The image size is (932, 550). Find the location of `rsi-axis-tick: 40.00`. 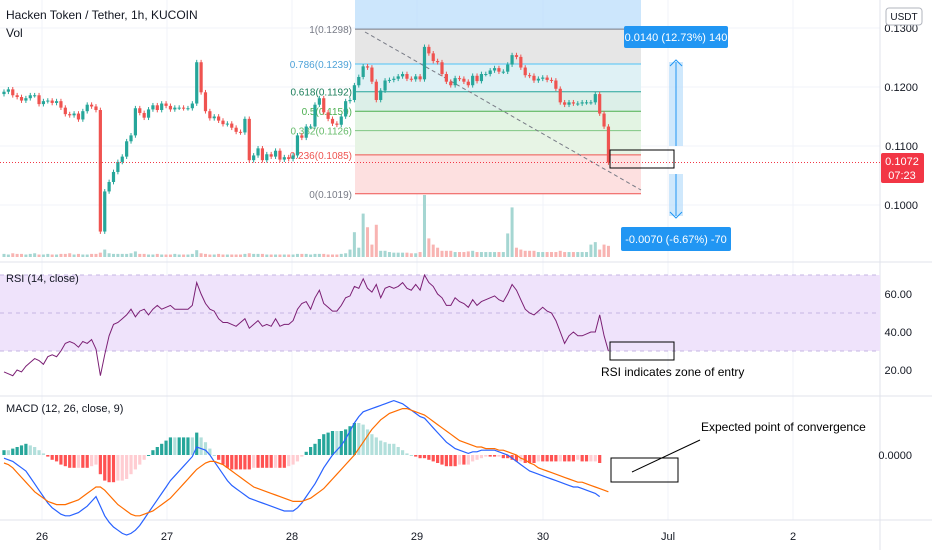

rsi-axis-tick: 40.00 is located at coordinates (898, 333).